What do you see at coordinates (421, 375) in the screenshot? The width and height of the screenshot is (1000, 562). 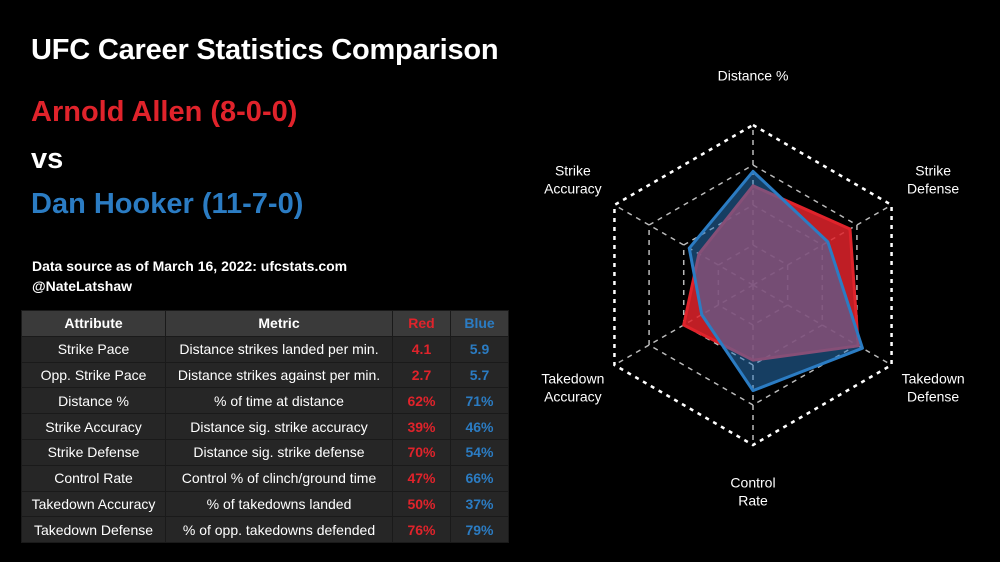 I see `red-value-cell: 2.7` at bounding box center [421, 375].